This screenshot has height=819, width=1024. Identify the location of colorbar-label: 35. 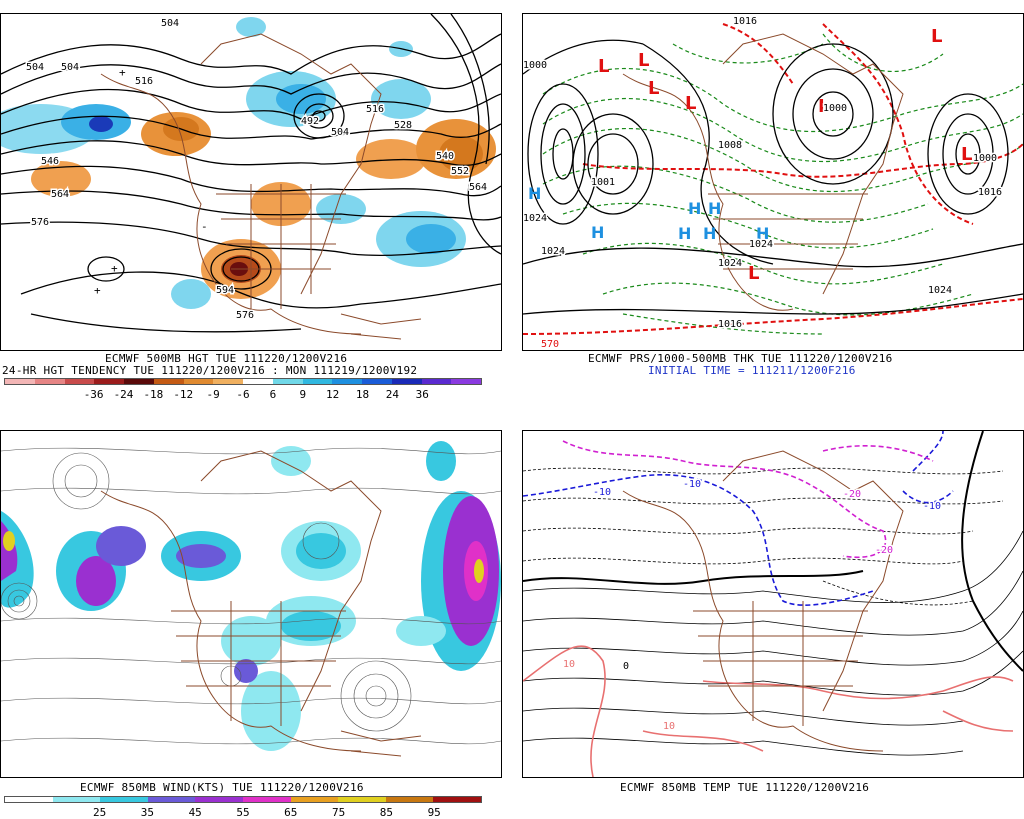
(147, 812).